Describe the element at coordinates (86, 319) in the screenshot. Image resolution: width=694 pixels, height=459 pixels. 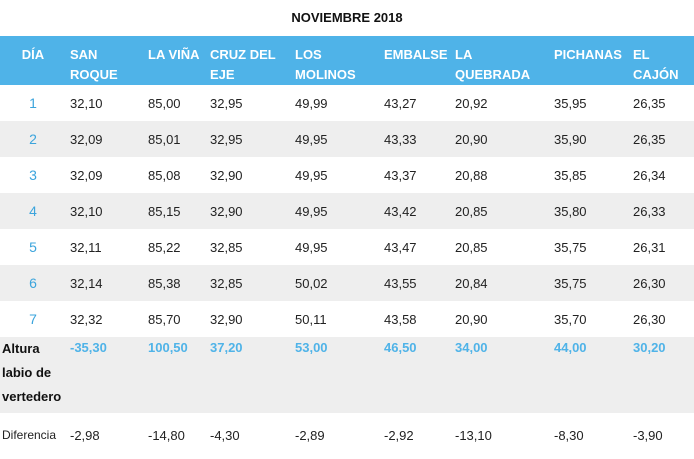
I see `value-cell: 32,32` at that location.